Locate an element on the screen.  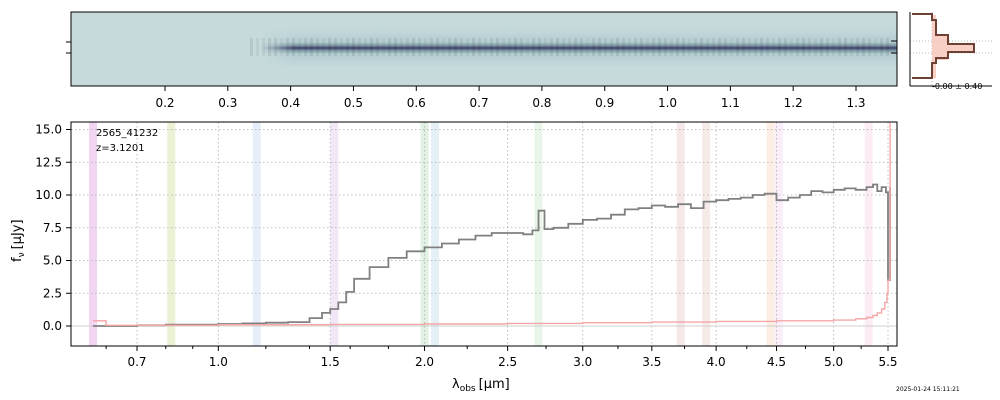
y-tick-label: 5.0 is located at coordinates (52, 261).